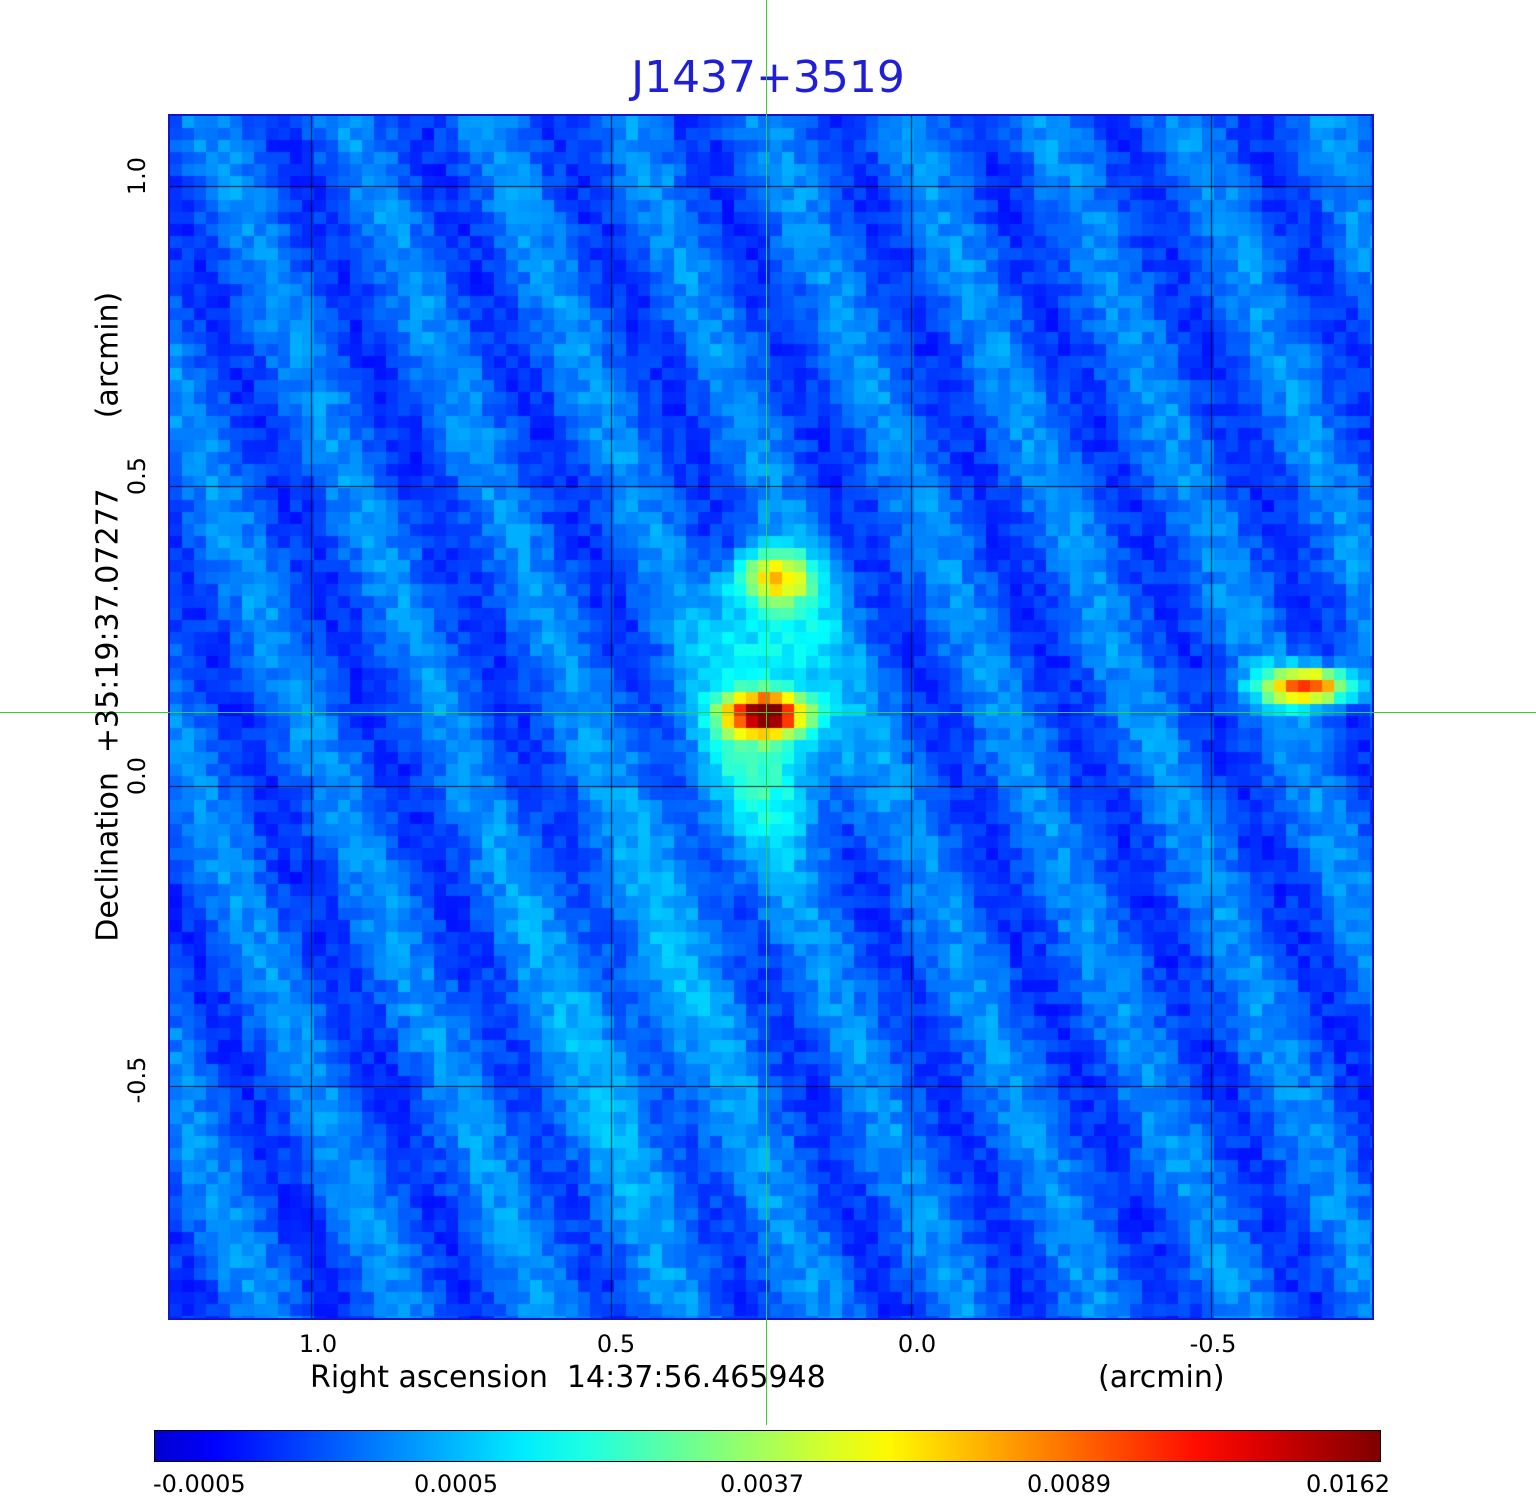 This screenshot has height=1500, width=1536. What do you see at coordinates (318, 1344) in the screenshot?
I see `x-tick-label: 1.0` at bounding box center [318, 1344].